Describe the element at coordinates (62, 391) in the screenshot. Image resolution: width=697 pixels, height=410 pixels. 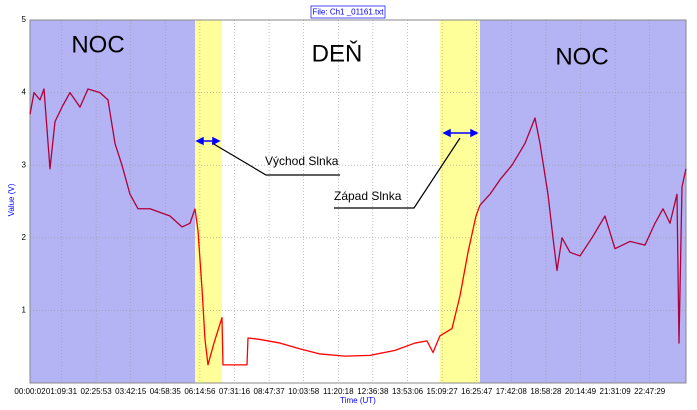
I see `x-tick-label: 01:09:31` at that location.